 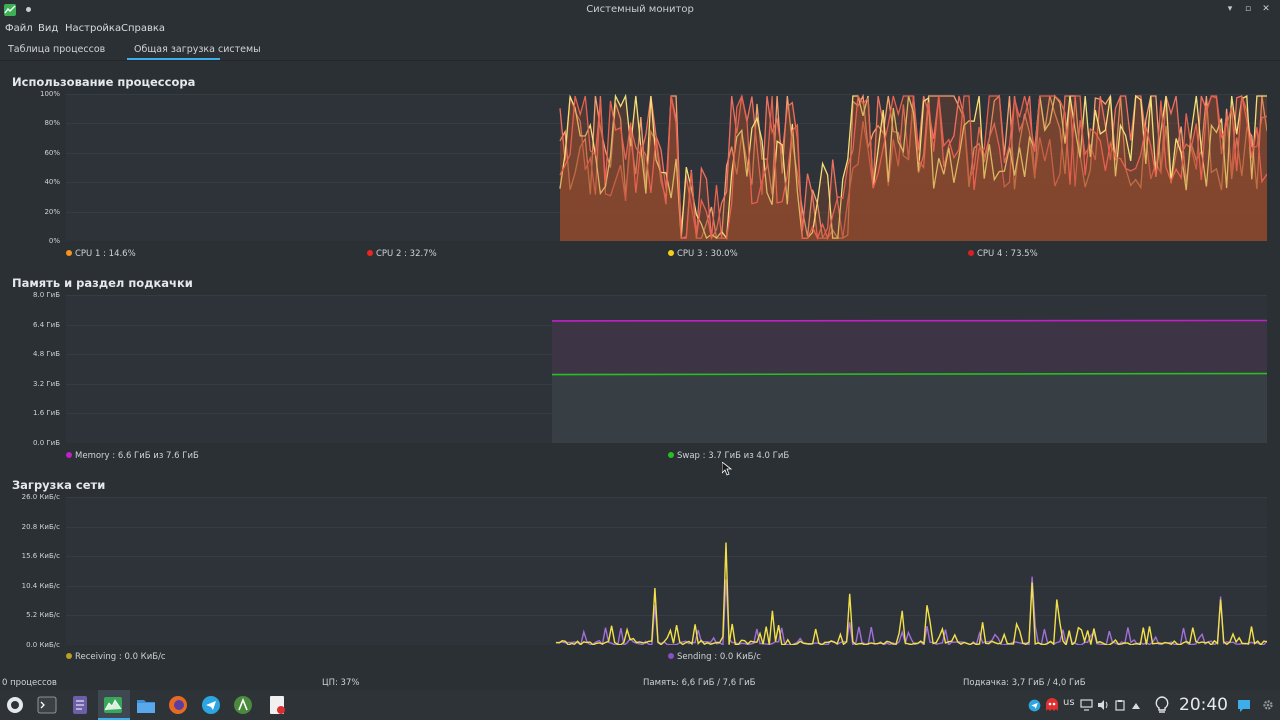 What do you see at coordinates (1230, 9) in the screenshot?
I see `minimize-button: ▾` at bounding box center [1230, 9].